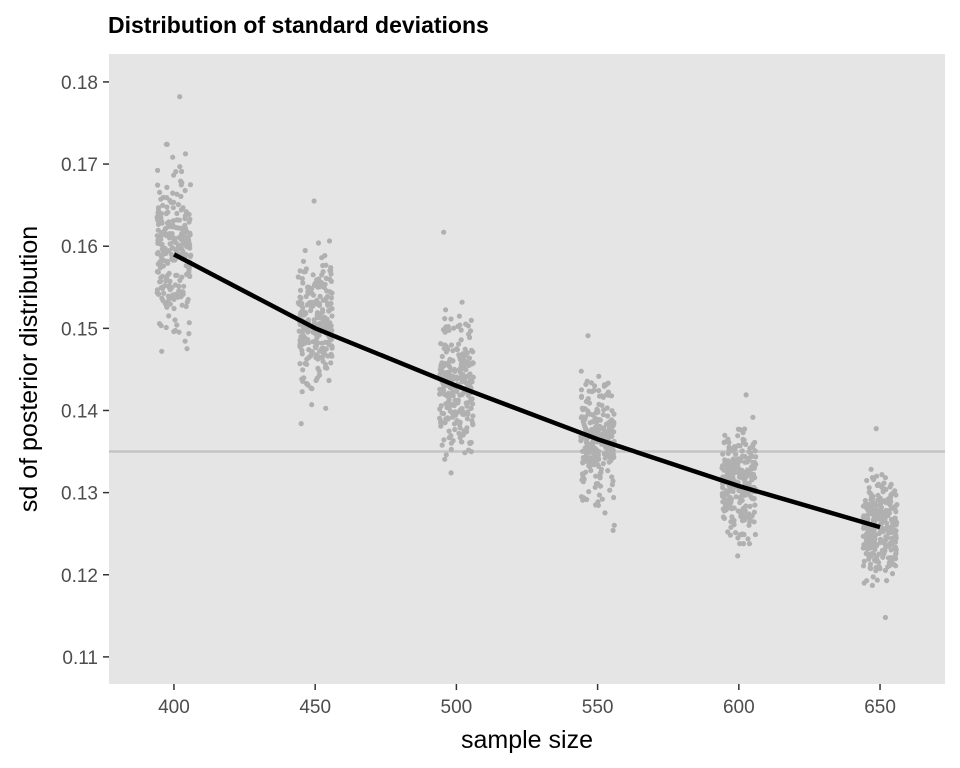 This screenshot has width=960, height=768. Describe the element at coordinates (880, 707) in the screenshot. I see `x-tick-label: 650` at that location.